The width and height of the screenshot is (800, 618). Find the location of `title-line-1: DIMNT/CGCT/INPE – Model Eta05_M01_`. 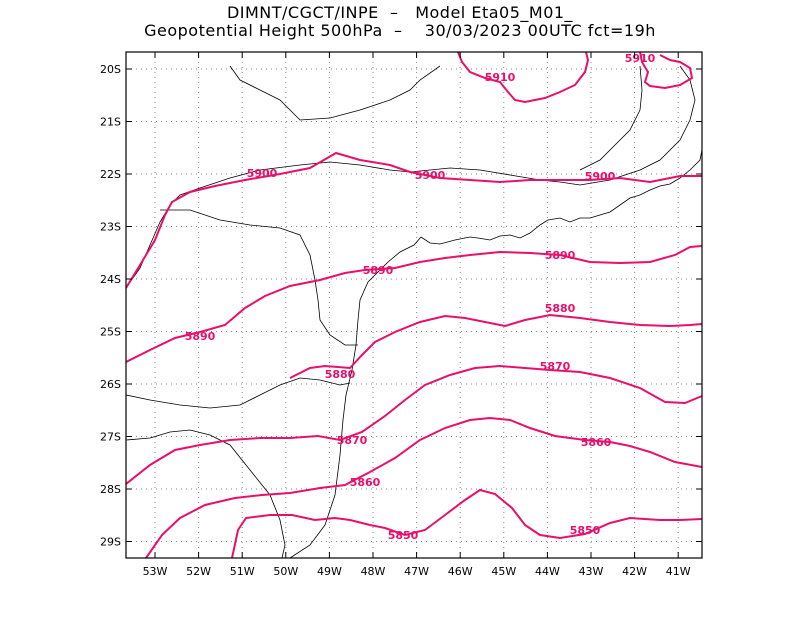

title-line-1: DIMNT/CGCT/INPE – Model Eta05_M01_ is located at coordinates (400, 12).